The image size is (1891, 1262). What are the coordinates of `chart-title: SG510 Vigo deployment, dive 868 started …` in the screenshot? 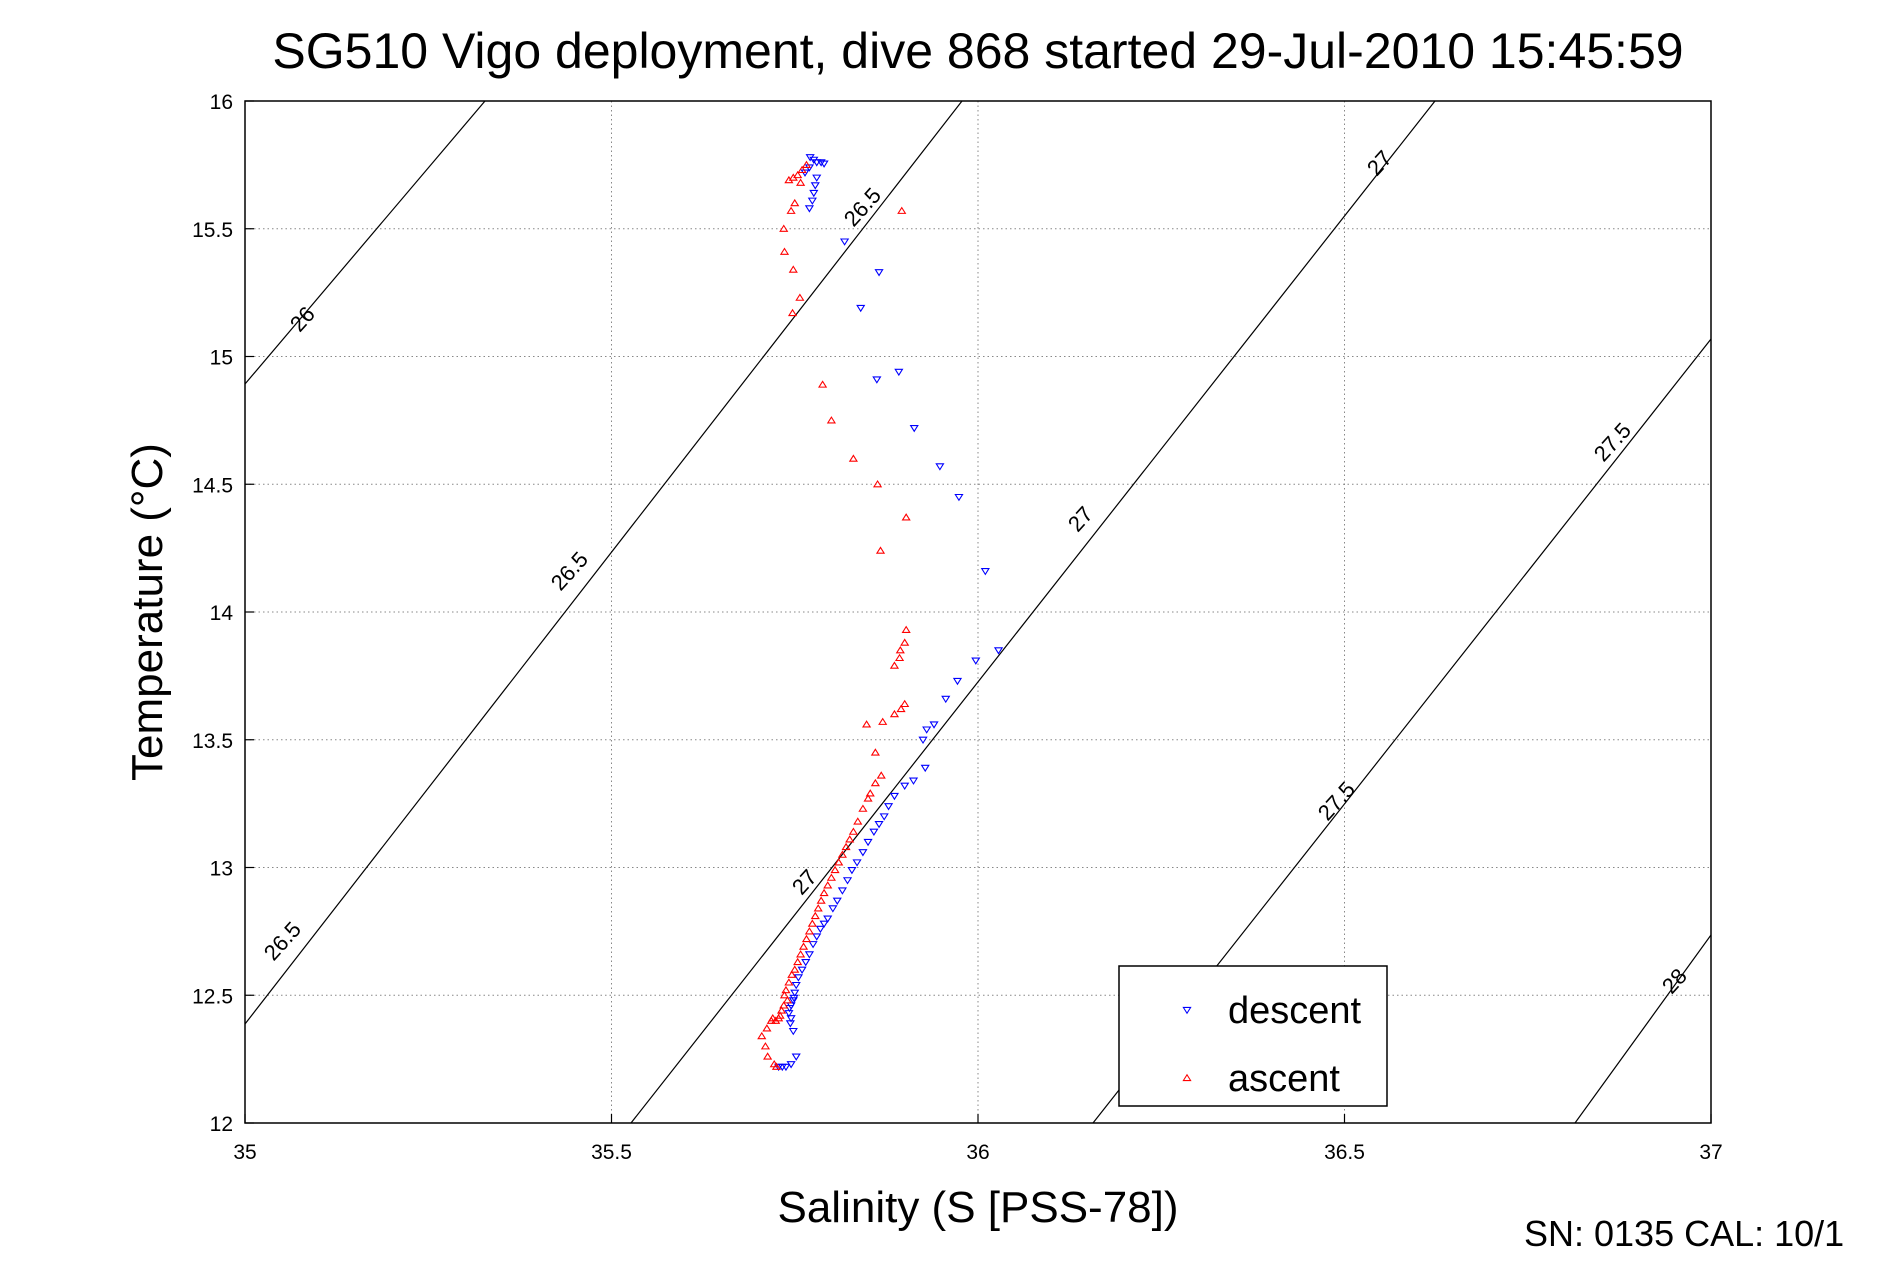 It's located at (977, 51).